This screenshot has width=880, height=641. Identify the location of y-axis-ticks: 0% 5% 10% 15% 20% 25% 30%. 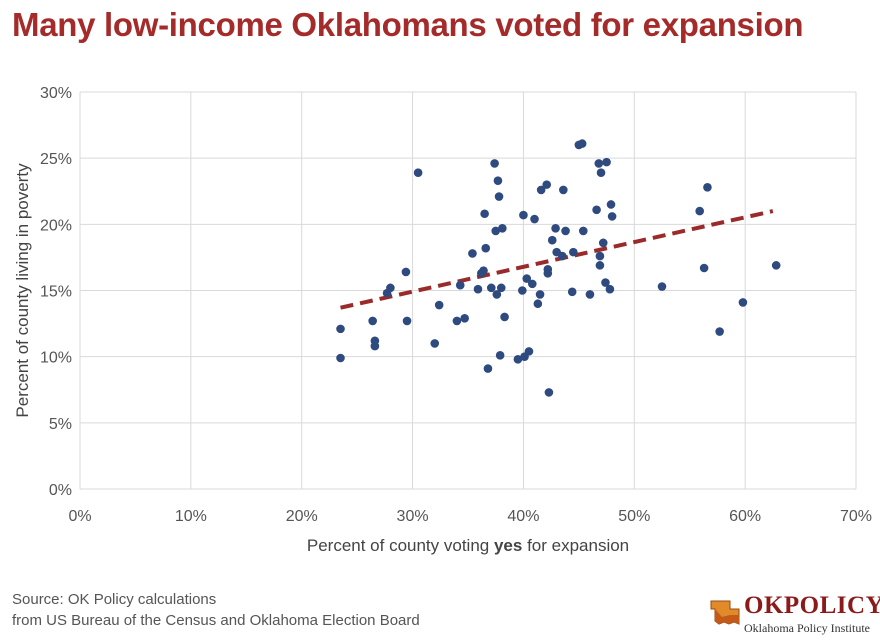
(56, 292).